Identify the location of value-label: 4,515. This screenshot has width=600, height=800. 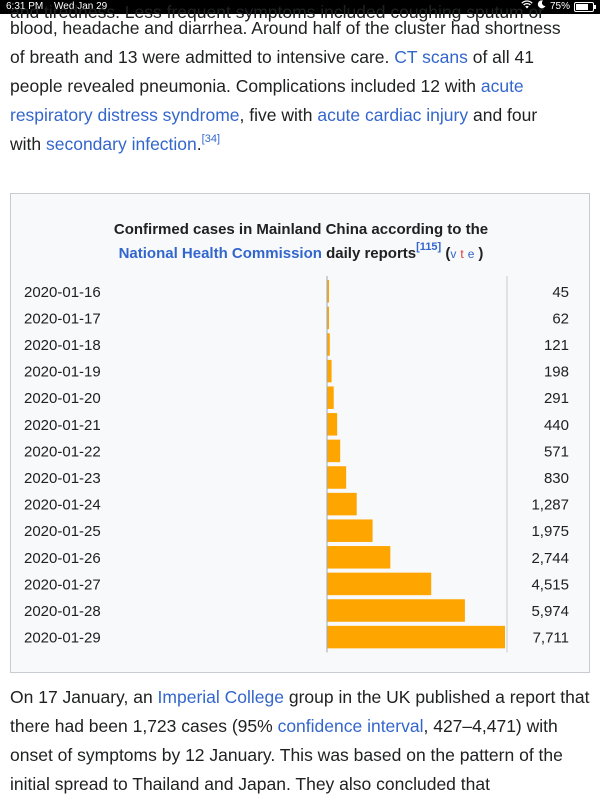
(550, 584).